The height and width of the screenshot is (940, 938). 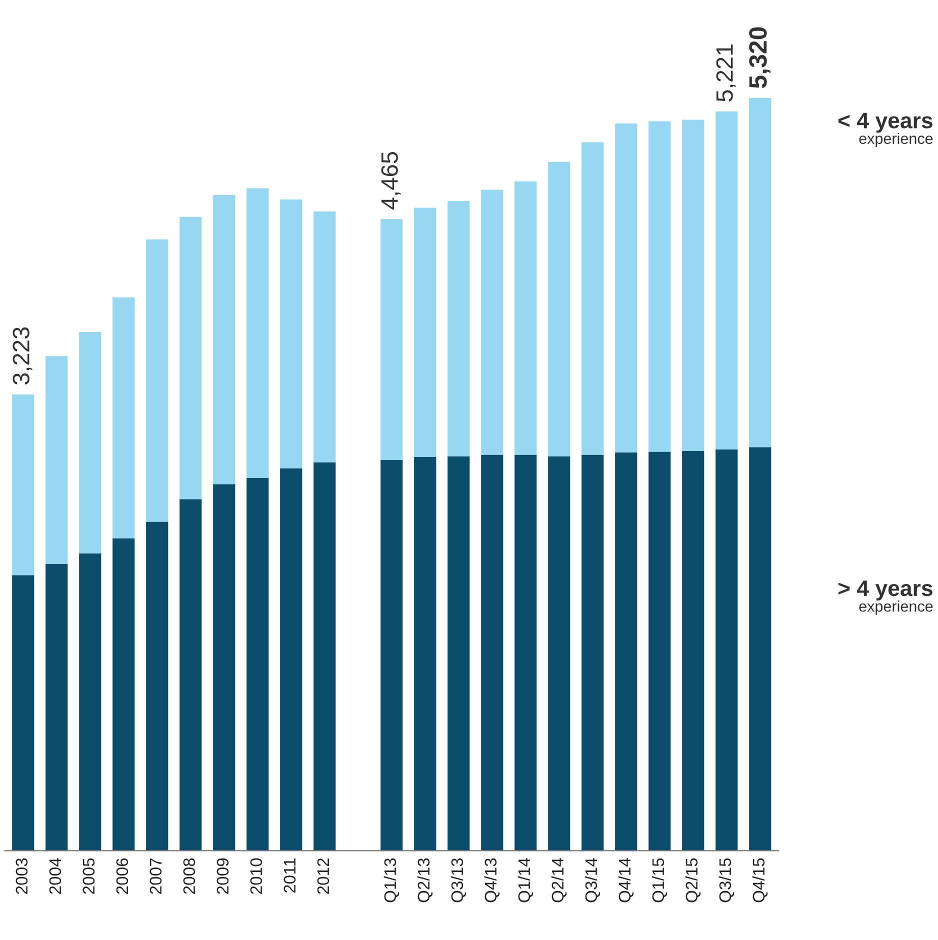 What do you see at coordinates (592, 880) in the screenshot?
I see `x-tick-label: Q3/14` at bounding box center [592, 880].